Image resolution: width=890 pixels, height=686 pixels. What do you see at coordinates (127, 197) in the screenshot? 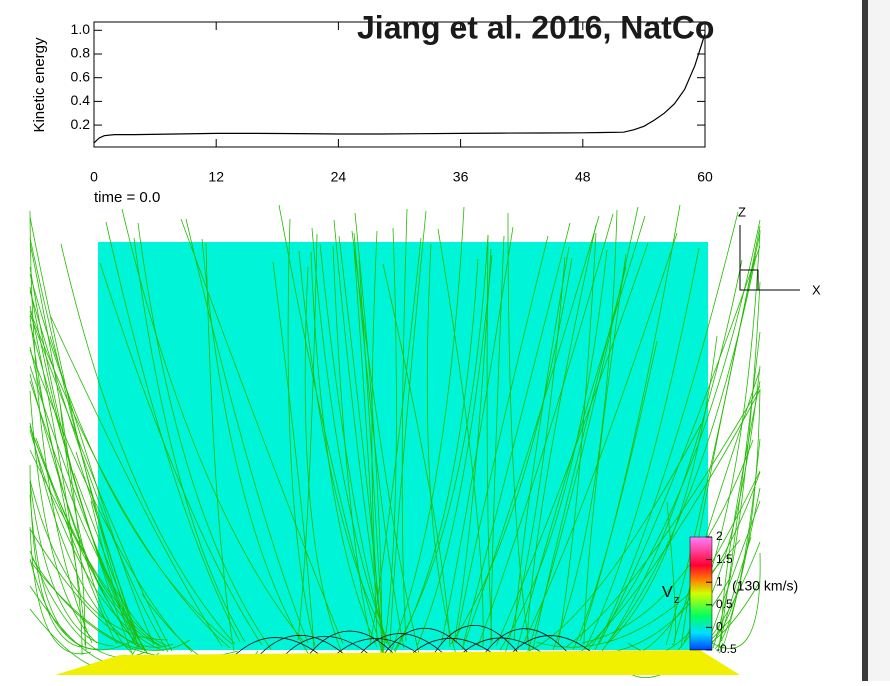
I see `time-label: time = 0.0` at bounding box center [127, 197].